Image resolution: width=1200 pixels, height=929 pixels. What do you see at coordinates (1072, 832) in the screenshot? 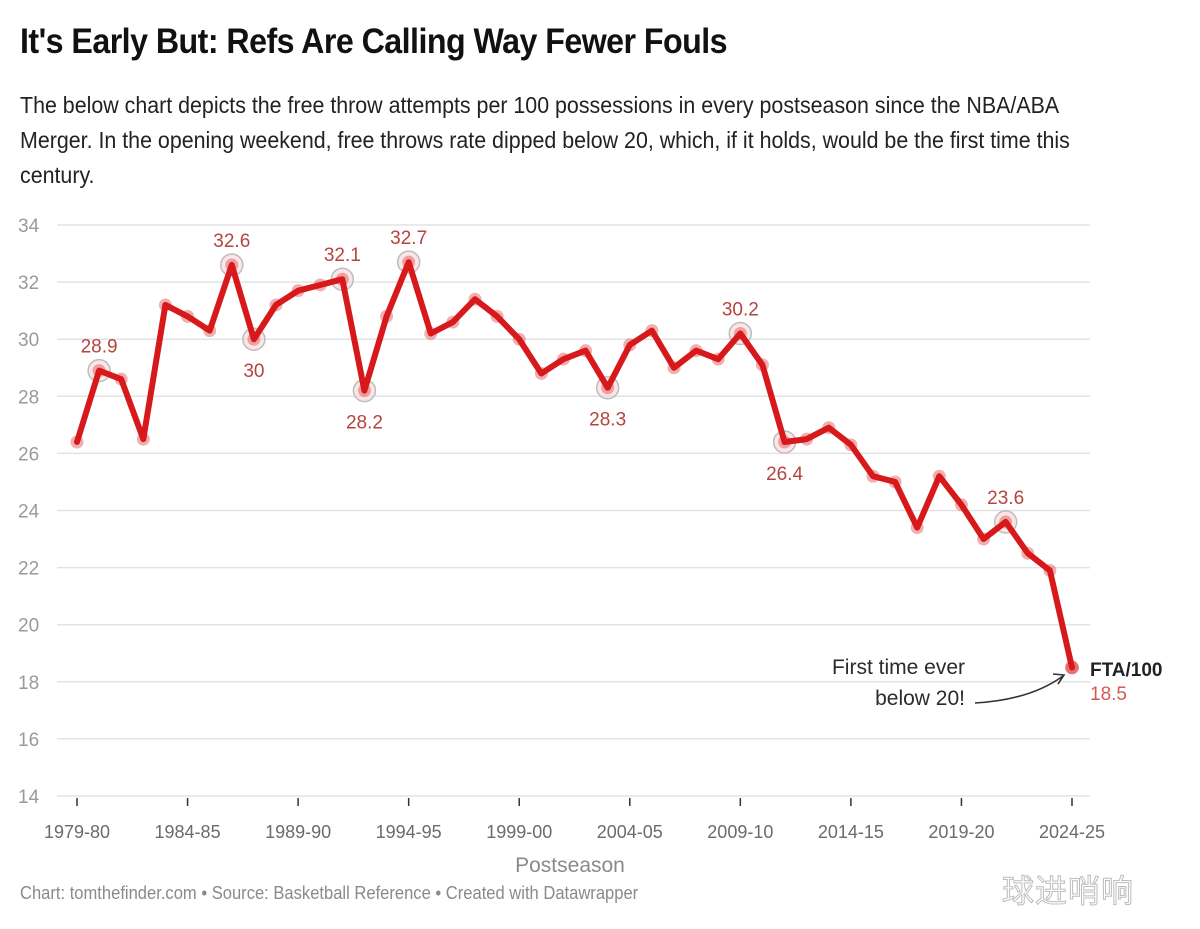
I see `x-tick-label: 2024-25` at bounding box center [1072, 832].